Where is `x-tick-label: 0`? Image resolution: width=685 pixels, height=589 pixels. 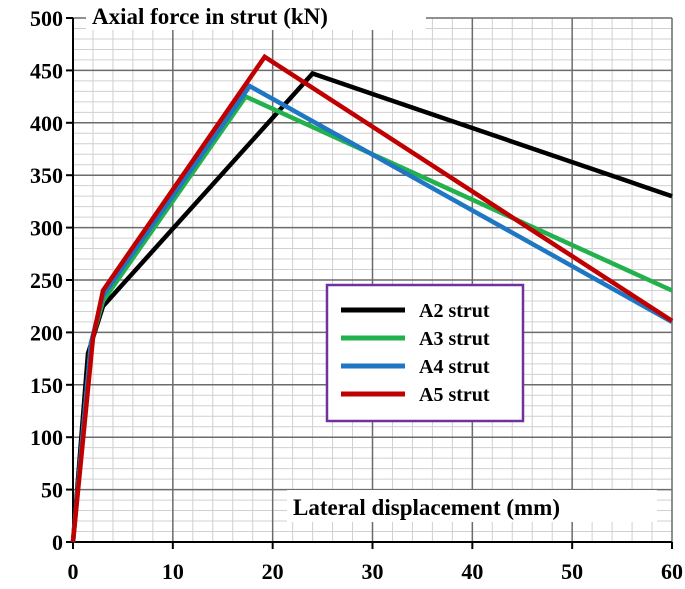 x-tick-label: 0 is located at coordinates (73, 571).